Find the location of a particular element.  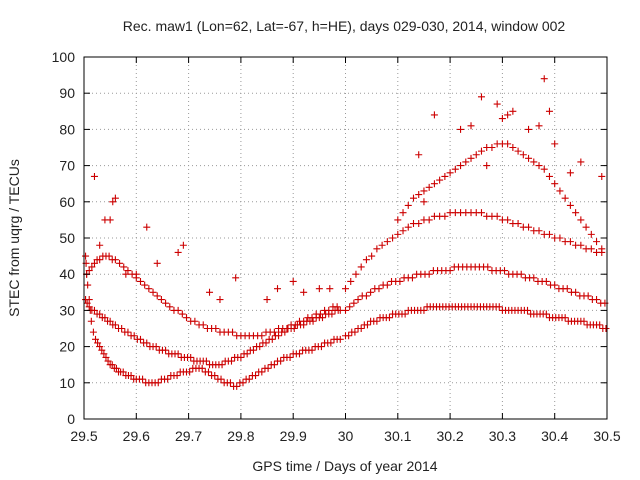

y-tick-label: 50 is located at coordinates (67, 238).